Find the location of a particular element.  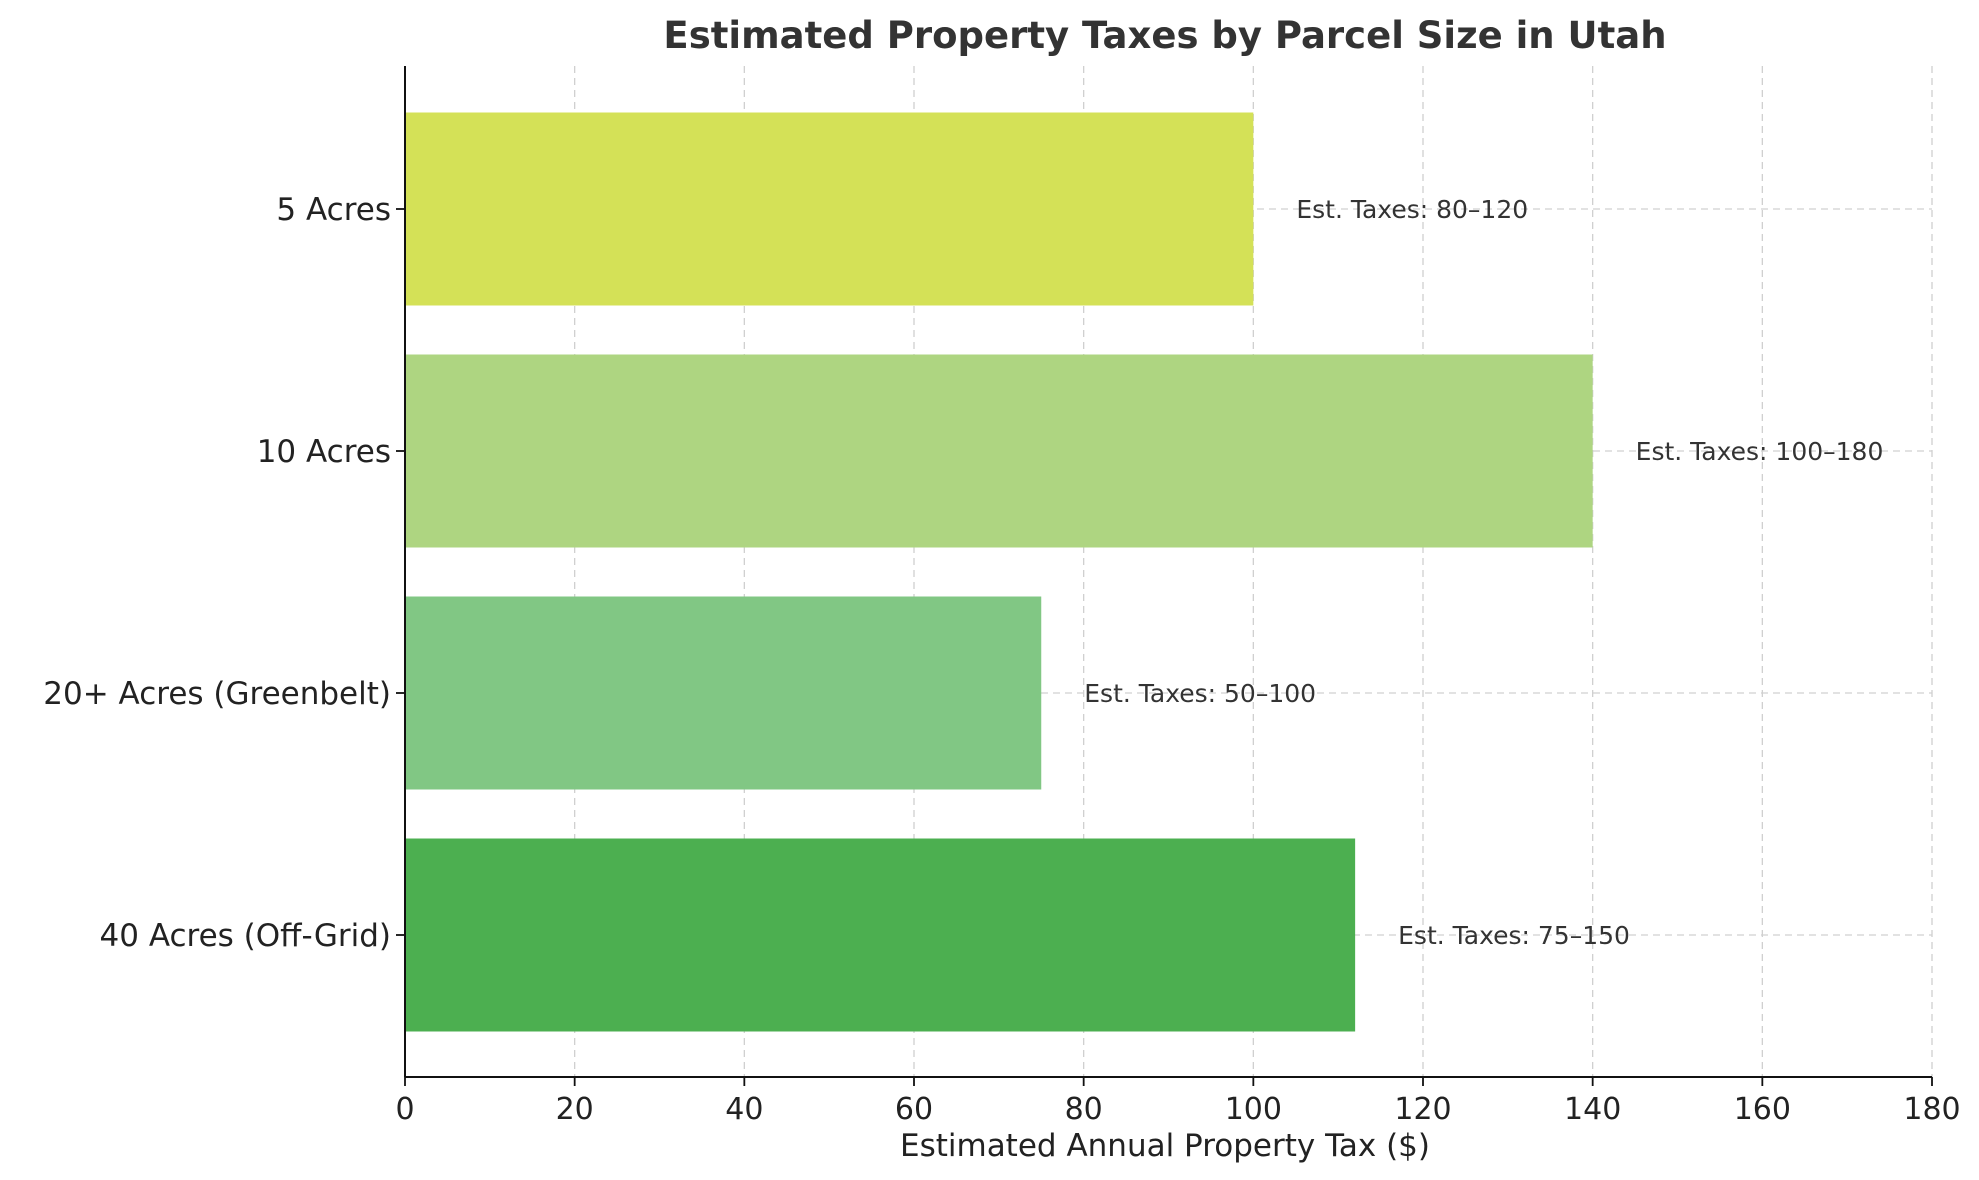

data-label-2: Est. Taxes: 50–100 is located at coordinates (1200, 693).